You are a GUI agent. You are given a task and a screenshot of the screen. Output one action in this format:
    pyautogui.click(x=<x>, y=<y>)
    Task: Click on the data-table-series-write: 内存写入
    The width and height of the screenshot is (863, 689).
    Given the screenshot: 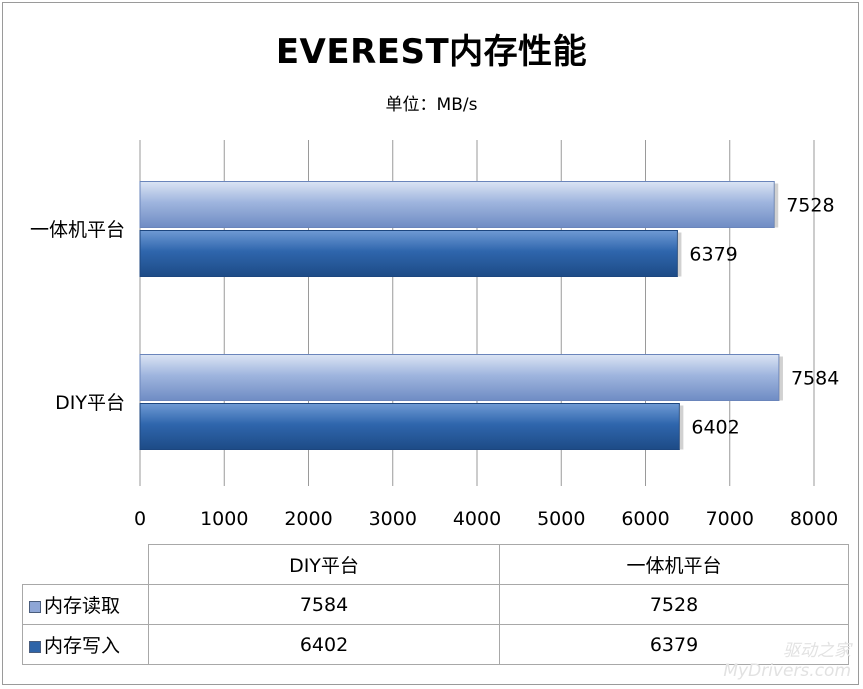 What is the action you would take?
    pyautogui.click(x=85, y=644)
    